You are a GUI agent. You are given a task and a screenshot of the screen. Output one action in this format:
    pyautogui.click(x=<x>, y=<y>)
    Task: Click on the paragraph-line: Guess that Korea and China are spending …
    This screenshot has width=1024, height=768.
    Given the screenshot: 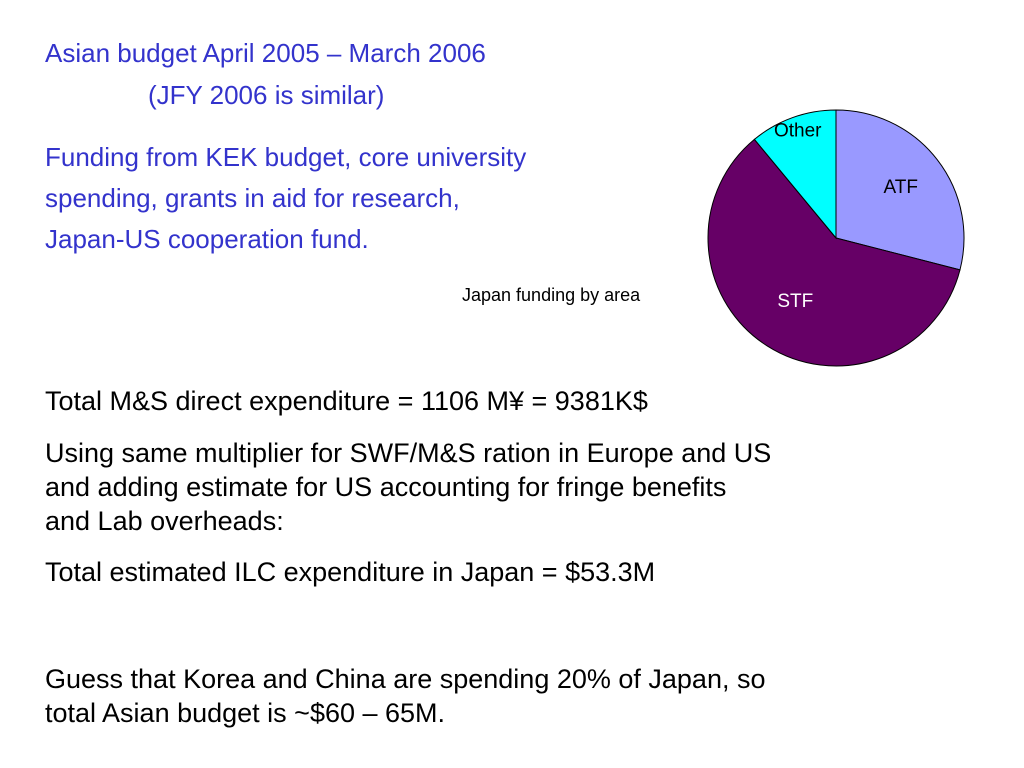 What is the action you would take?
    pyautogui.click(x=405, y=679)
    